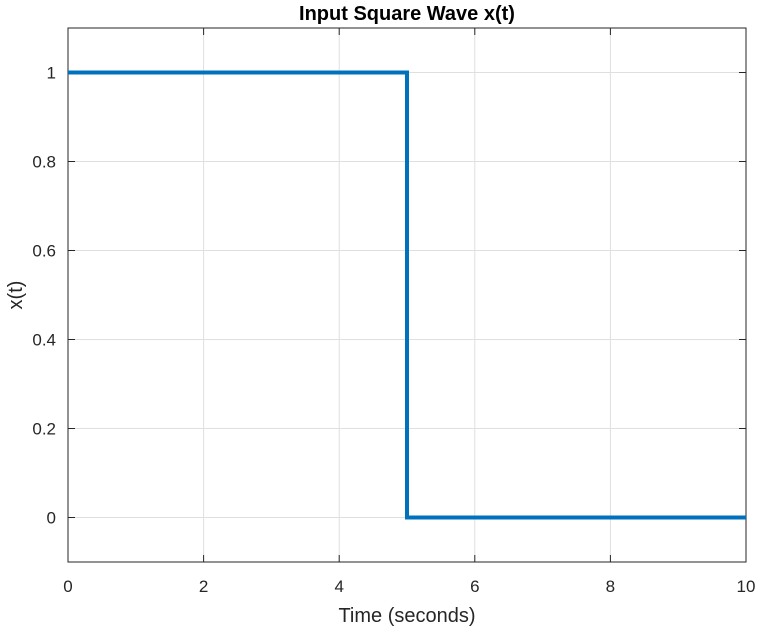 Image resolution: width=760 pixels, height=635 pixels. I want to click on y-axis-title: x(t), so click(16, 295).